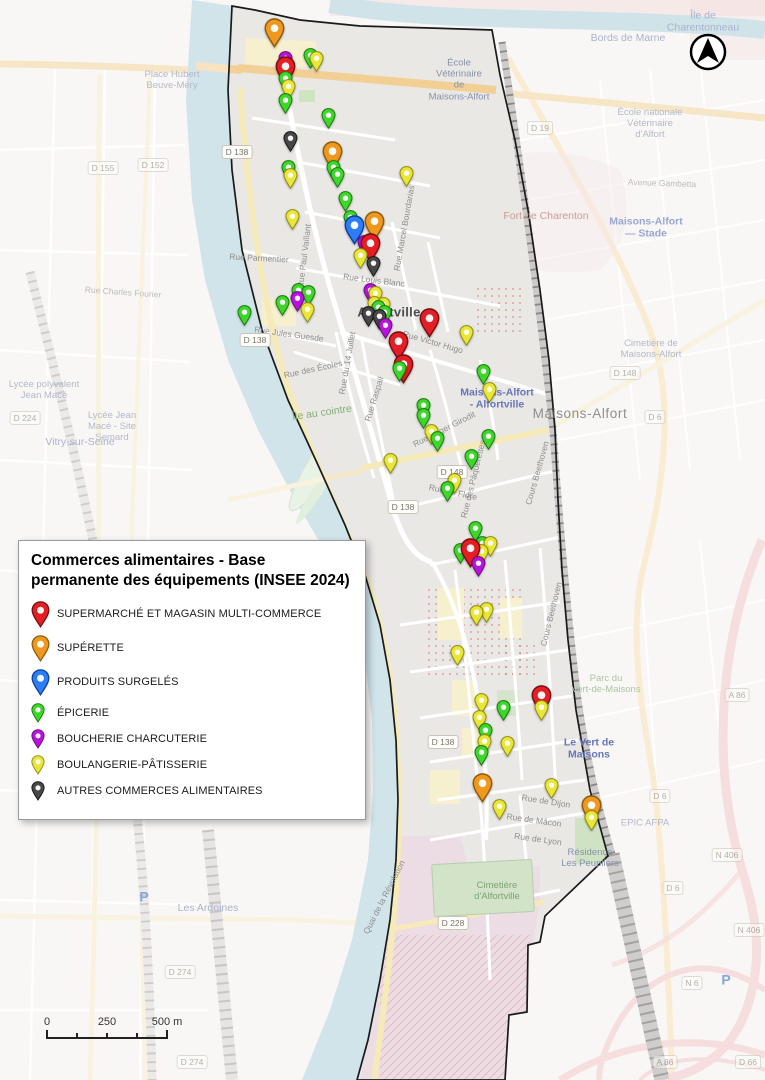 The image size is (765, 1080). I want to click on scale-bar: 0 250 500 m, so click(113, 1027).